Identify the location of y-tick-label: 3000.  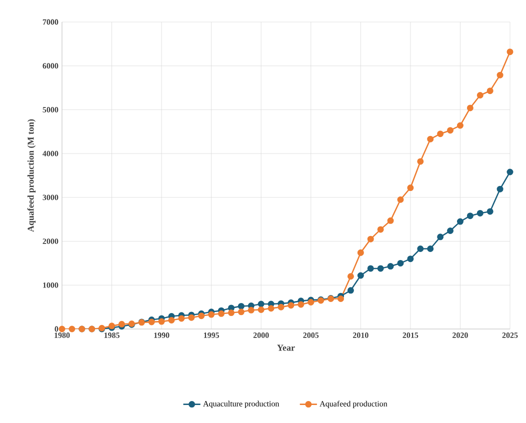
(50, 197).